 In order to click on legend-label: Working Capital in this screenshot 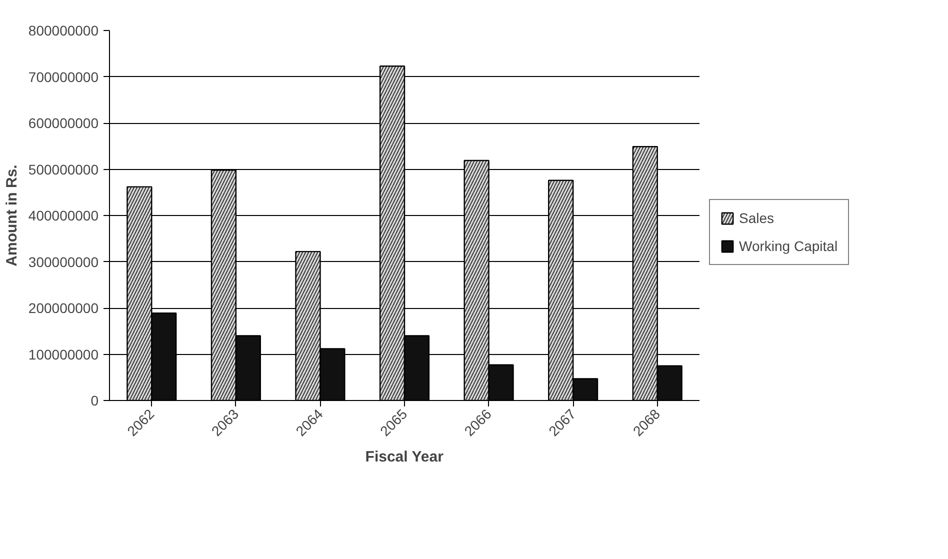, I will do `click(788, 246)`.